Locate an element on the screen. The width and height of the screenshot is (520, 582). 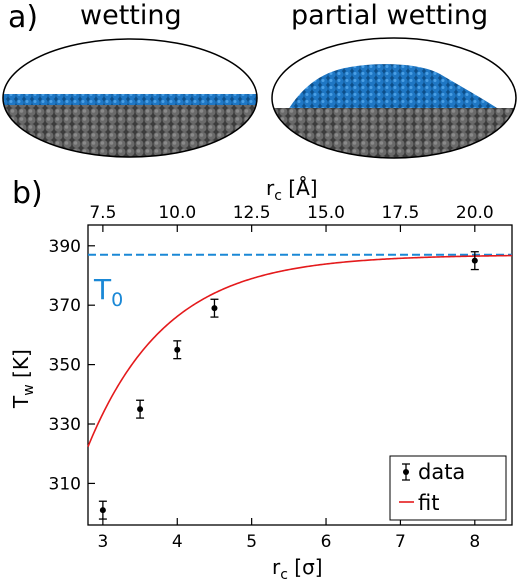
x-axis-label: rc [σ] is located at coordinates (297, 568).